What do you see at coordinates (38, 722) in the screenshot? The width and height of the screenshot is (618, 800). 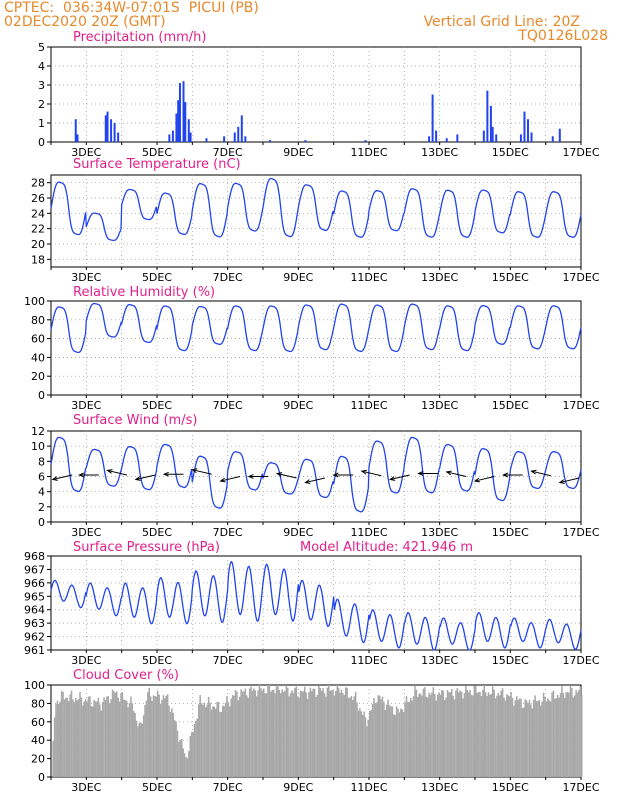 I see `panel-6-ytick-label: 60` at bounding box center [38, 722].